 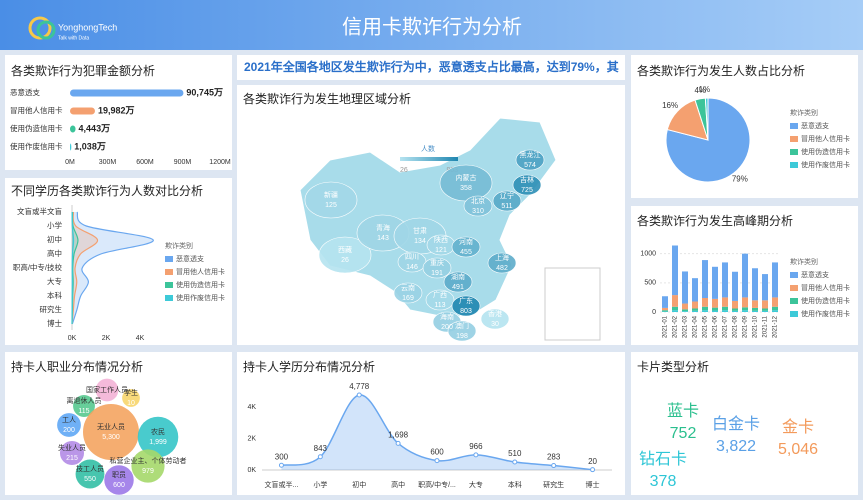 What do you see at coordinates (40, 28) in the screenshot?
I see `logo-mark` at bounding box center [40, 28].